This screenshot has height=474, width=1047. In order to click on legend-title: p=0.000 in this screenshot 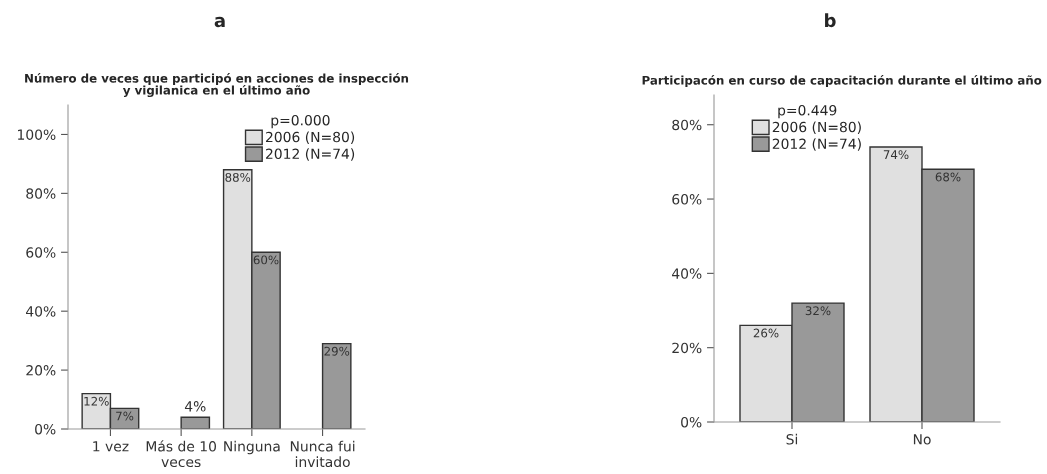, I will do `click(300, 121)`.